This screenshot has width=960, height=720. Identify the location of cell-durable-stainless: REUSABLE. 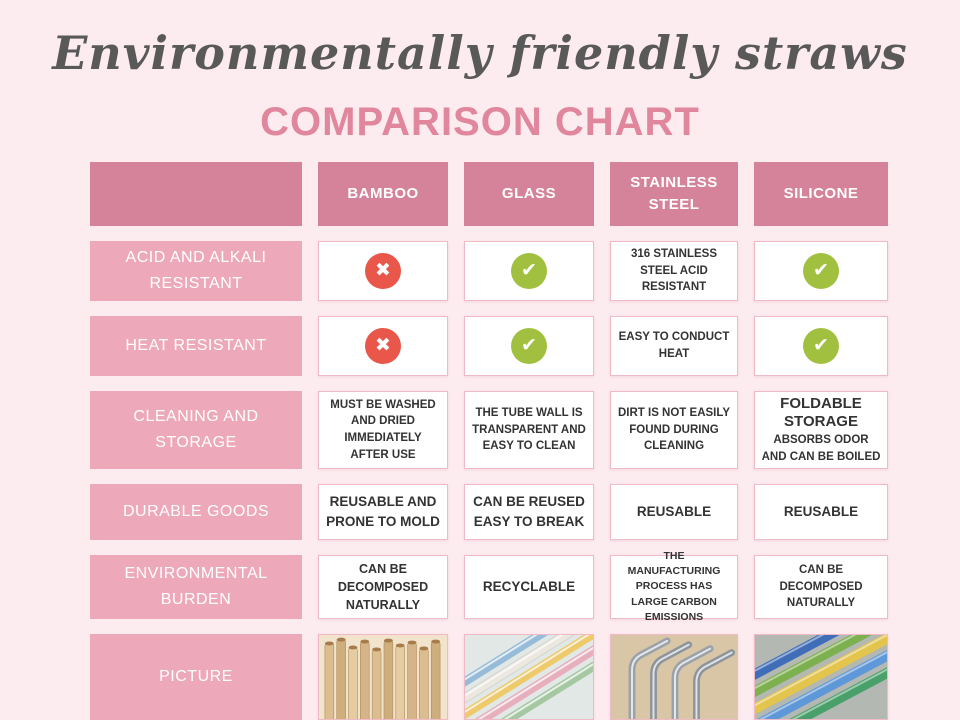
(674, 512).